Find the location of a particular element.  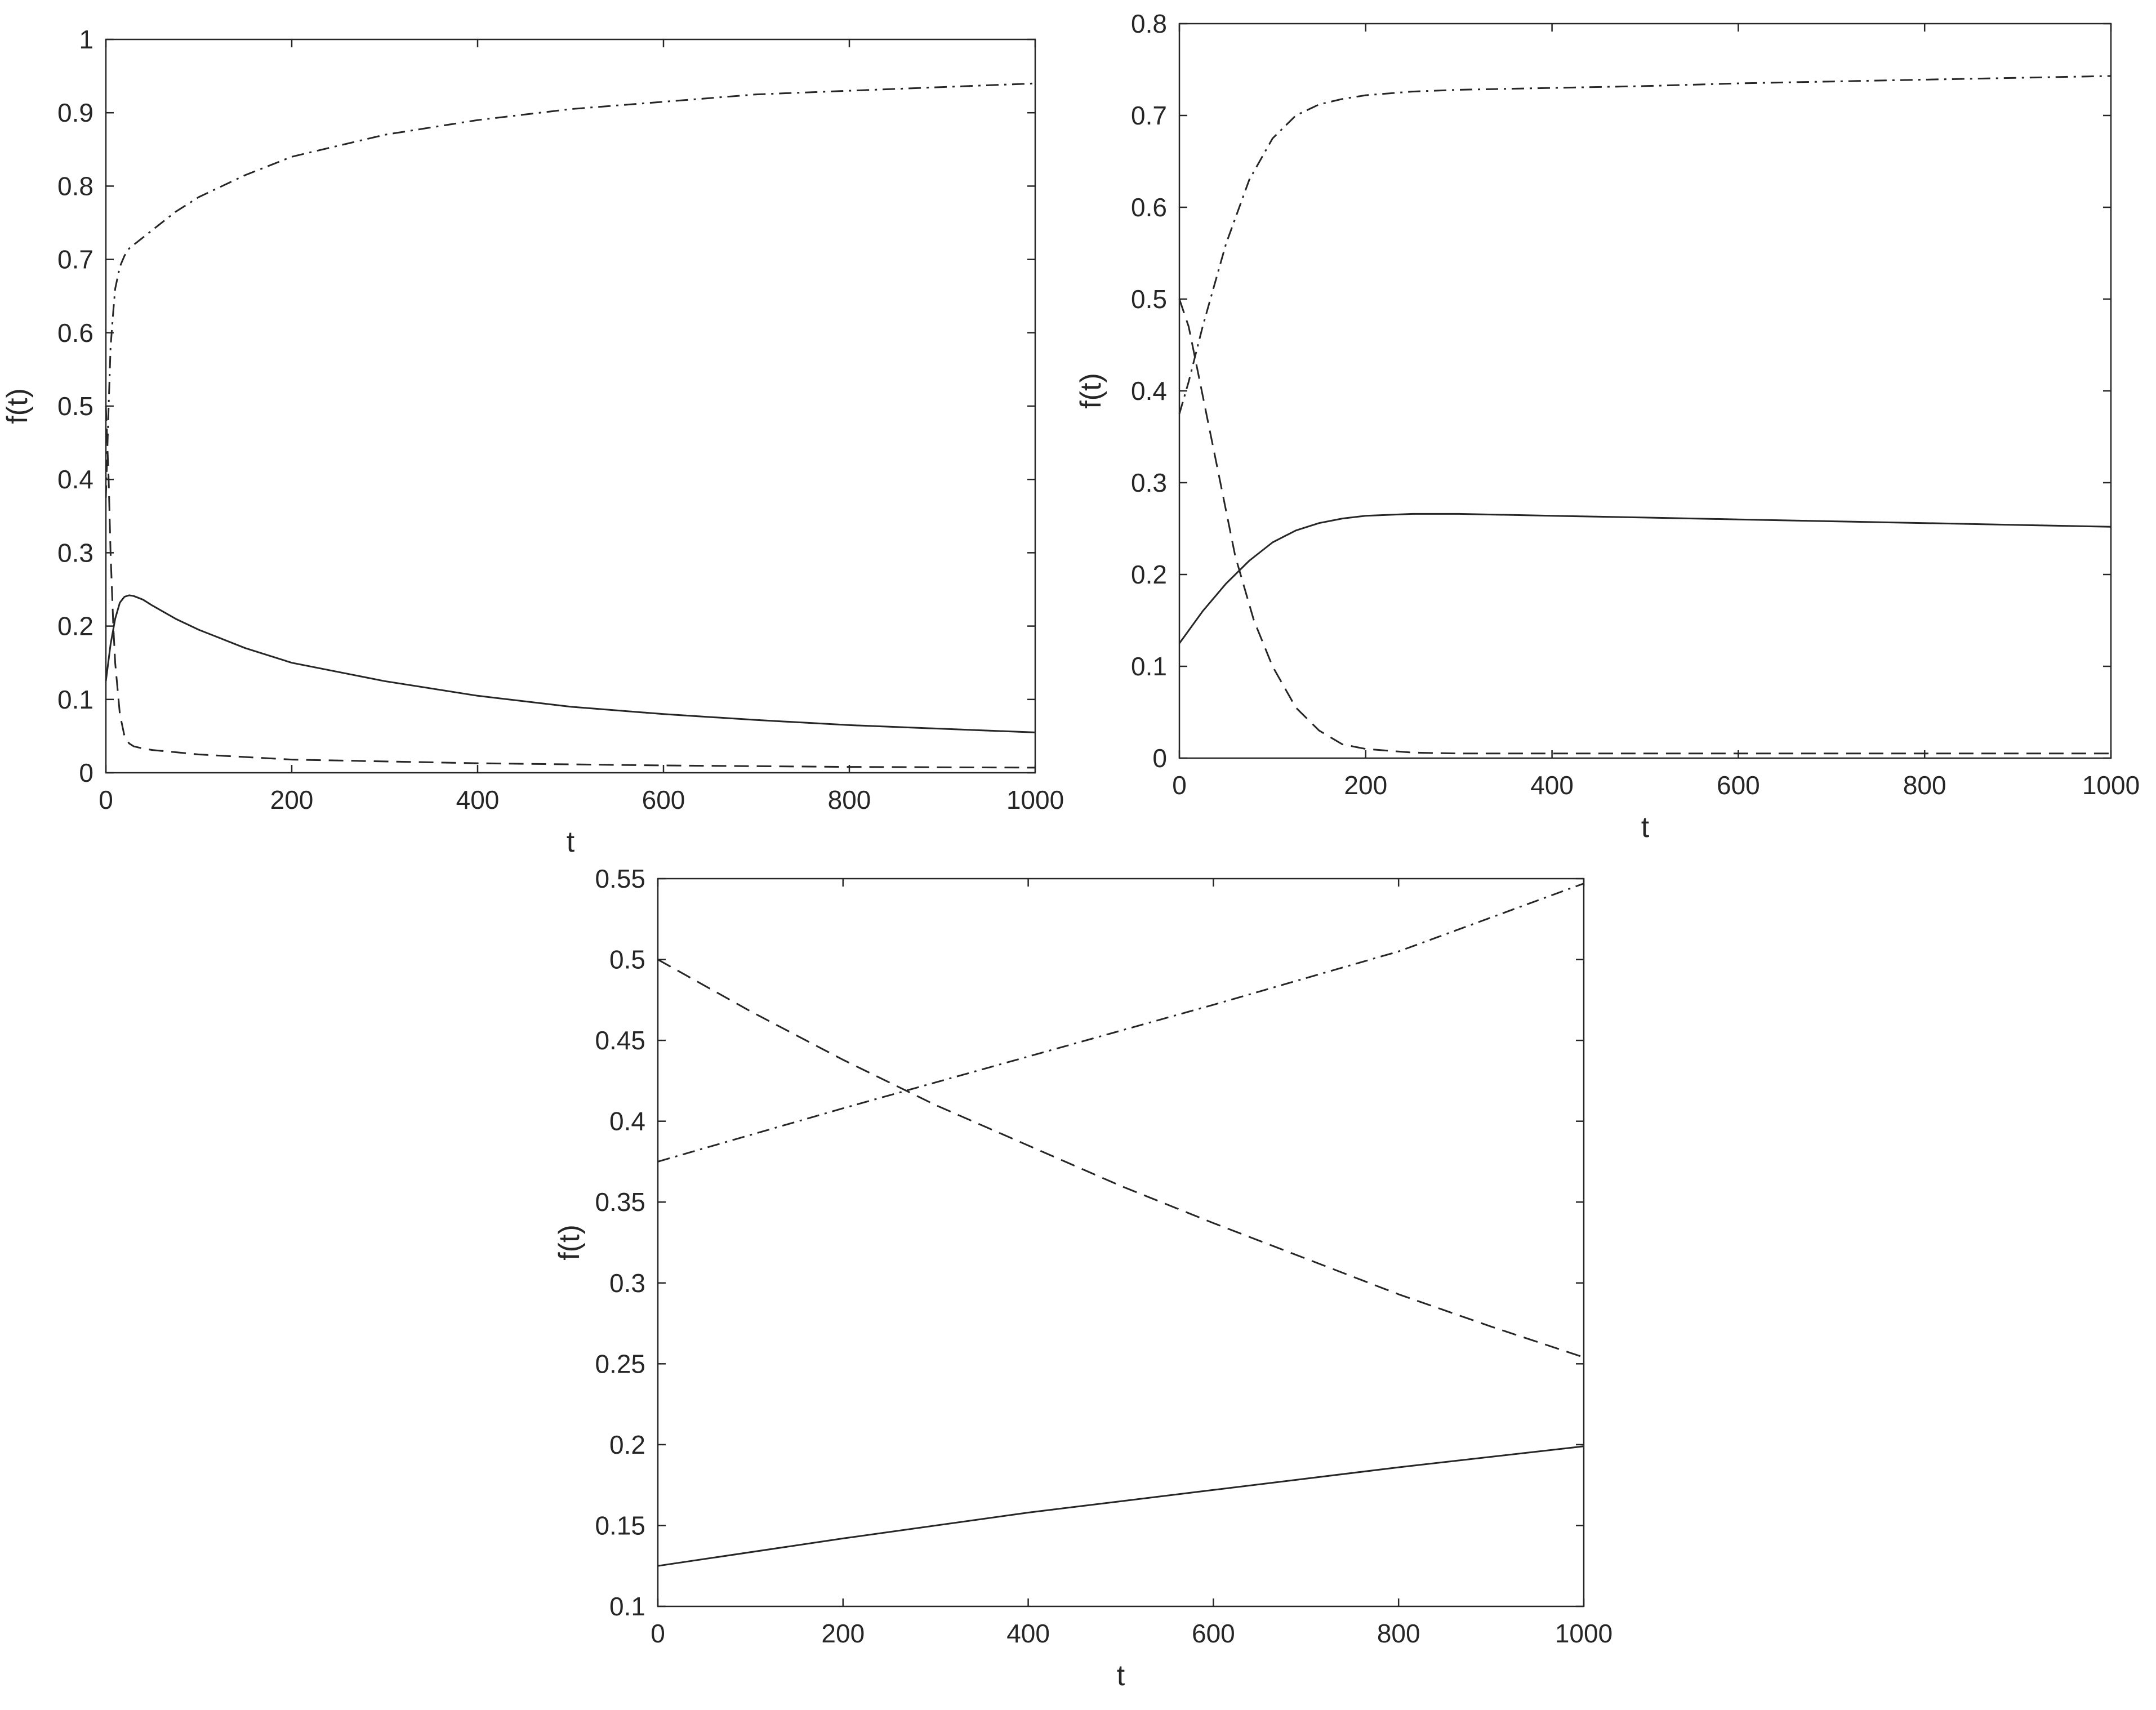

y-tick-label: 0.35 is located at coordinates (620, 1202).